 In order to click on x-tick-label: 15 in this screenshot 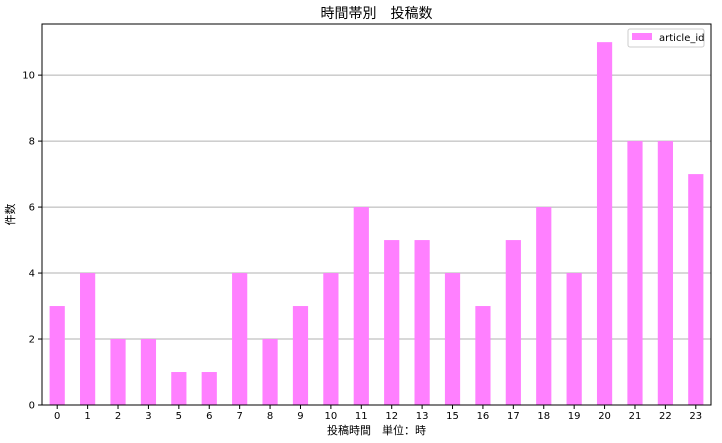, I will do `click(452, 416)`.